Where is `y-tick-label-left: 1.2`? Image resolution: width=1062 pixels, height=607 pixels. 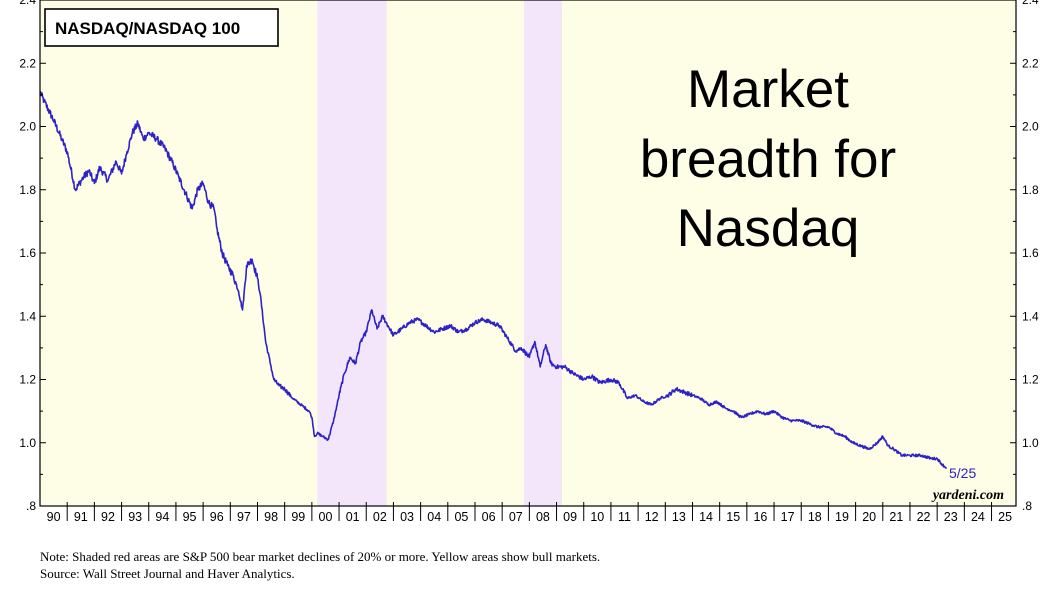
y-tick-label-left: 1.2 is located at coordinates (27, 380).